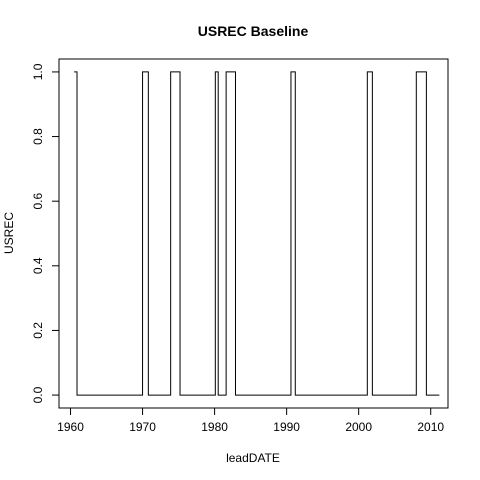 The width and height of the screenshot is (480, 480). Describe the element at coordinates (250, 420) in the screenshot. I see `x-axis: 1960 1970 1980 1990 2000 2010` at that location.